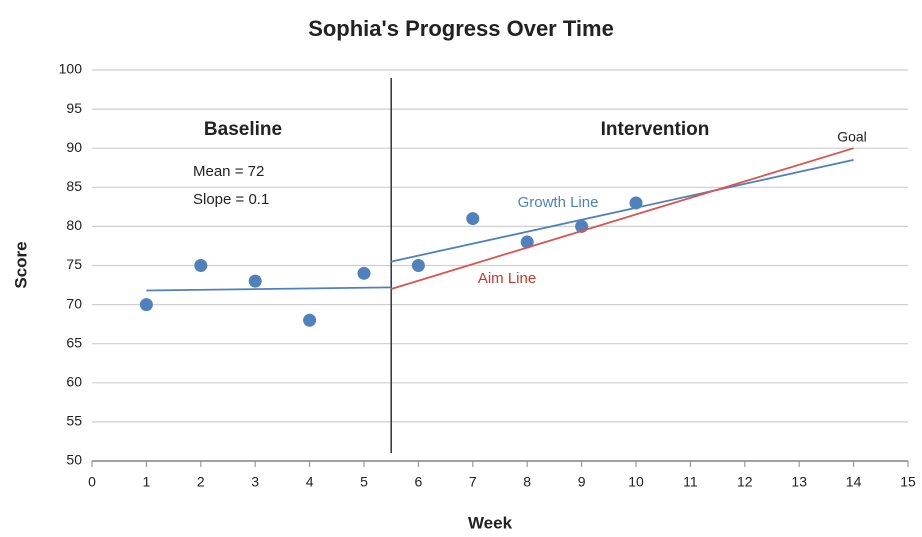 The width and height of the screenshot is (922, 537). I want to click on x-tick-label: 9, so click(582, 482).